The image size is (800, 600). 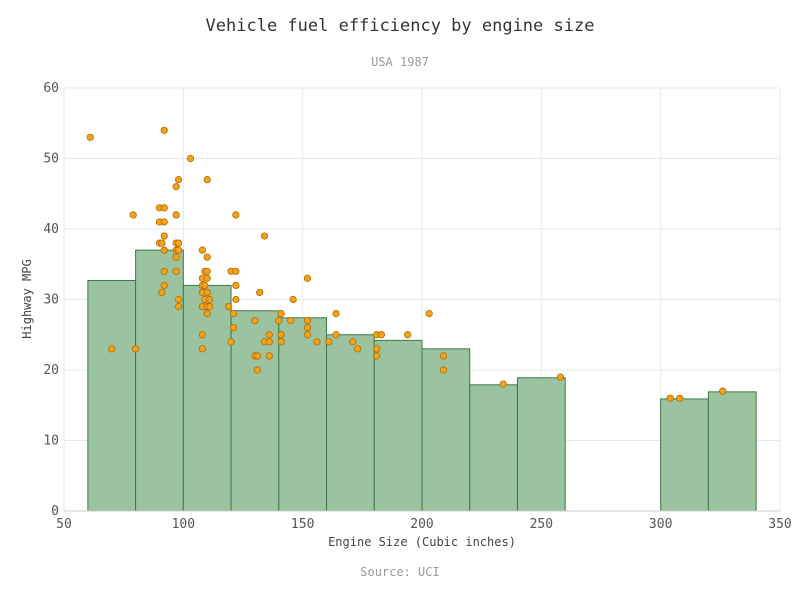 What do you see at coordinates (779, 524) in the screenshot?
I see `x-tick-label: 350` at bounding box center [779, 524].